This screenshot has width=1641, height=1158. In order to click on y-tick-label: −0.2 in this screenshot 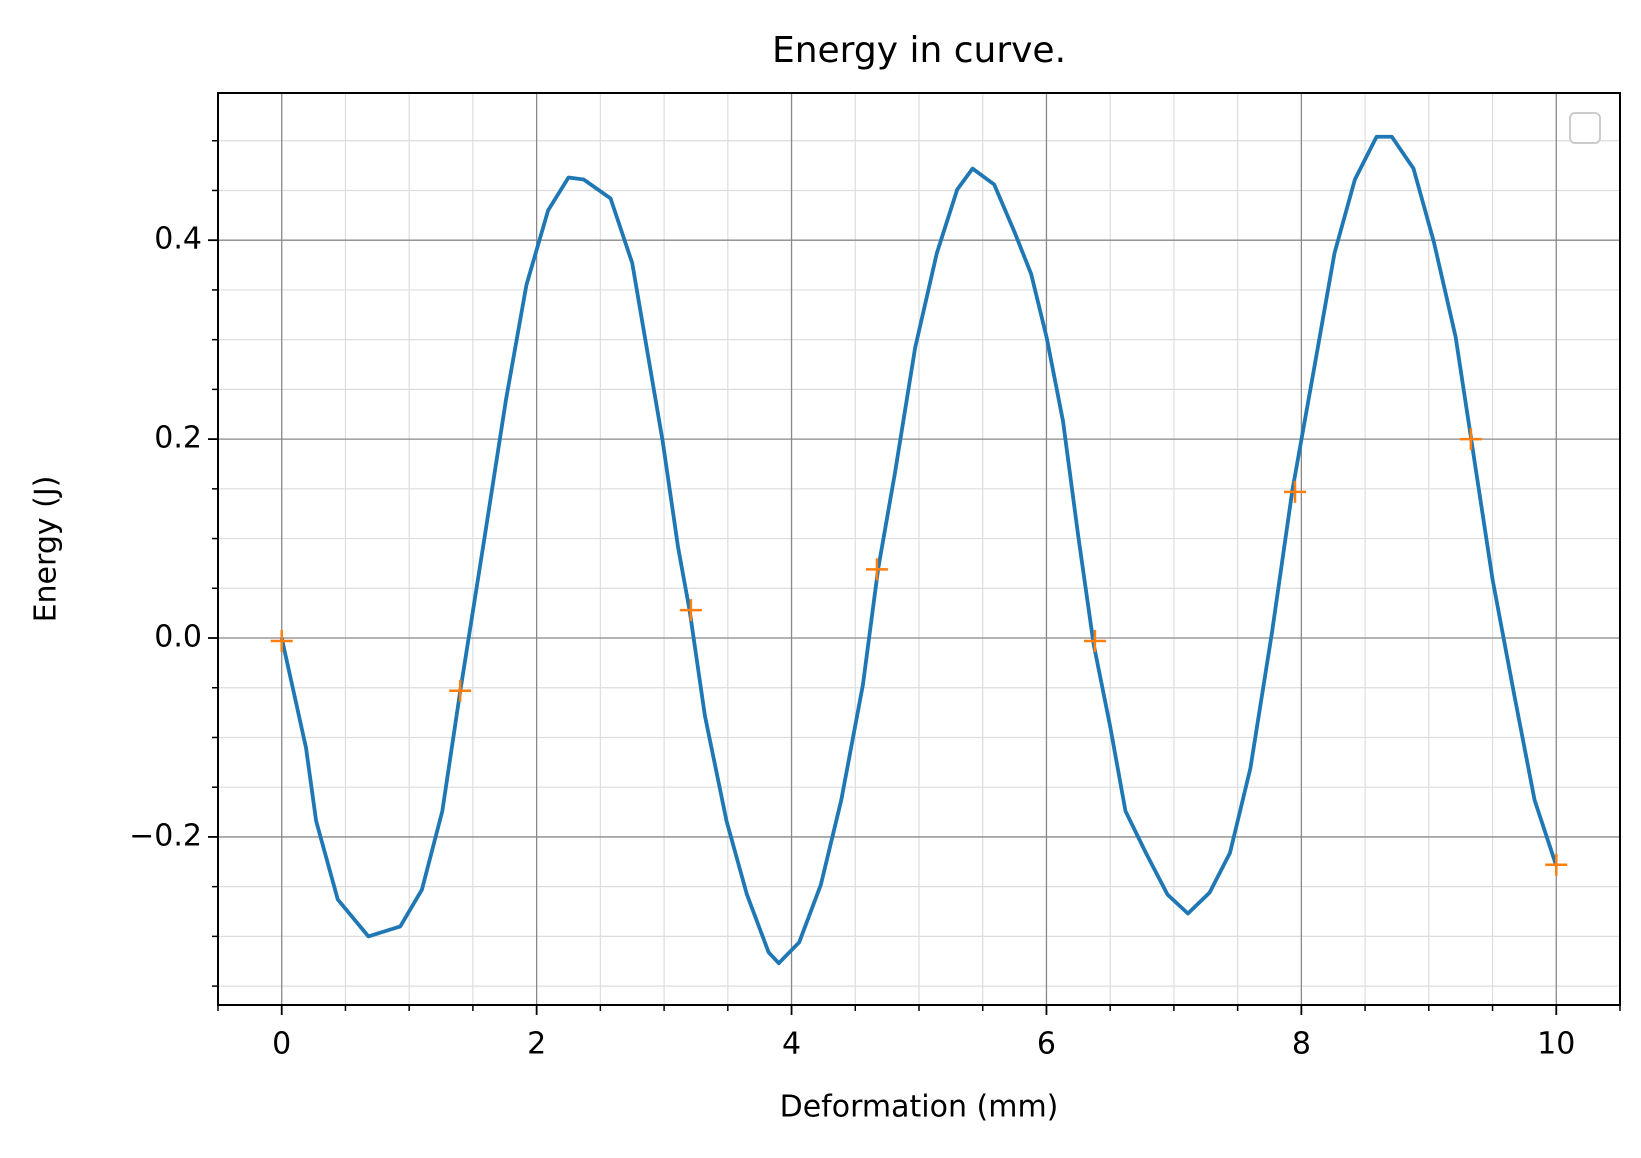, I will do `click(165, 835)`.